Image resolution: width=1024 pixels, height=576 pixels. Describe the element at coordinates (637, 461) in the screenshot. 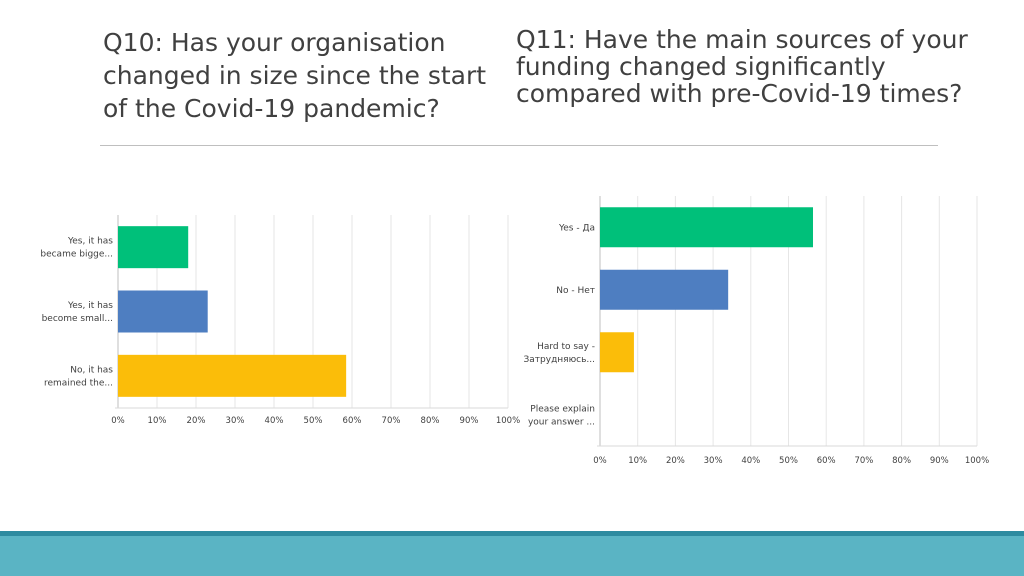

I see `q11-tick-label: 10%` at that location.